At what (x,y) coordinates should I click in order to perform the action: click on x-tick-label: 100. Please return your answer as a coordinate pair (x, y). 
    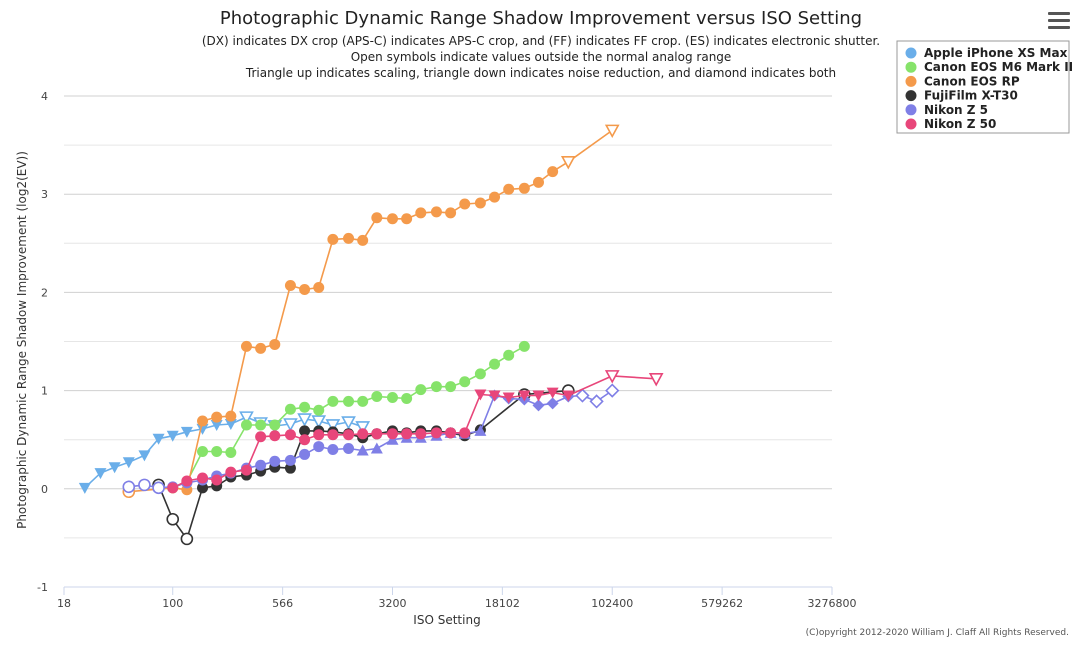
    Looking at the image, I should click on (172, 603).